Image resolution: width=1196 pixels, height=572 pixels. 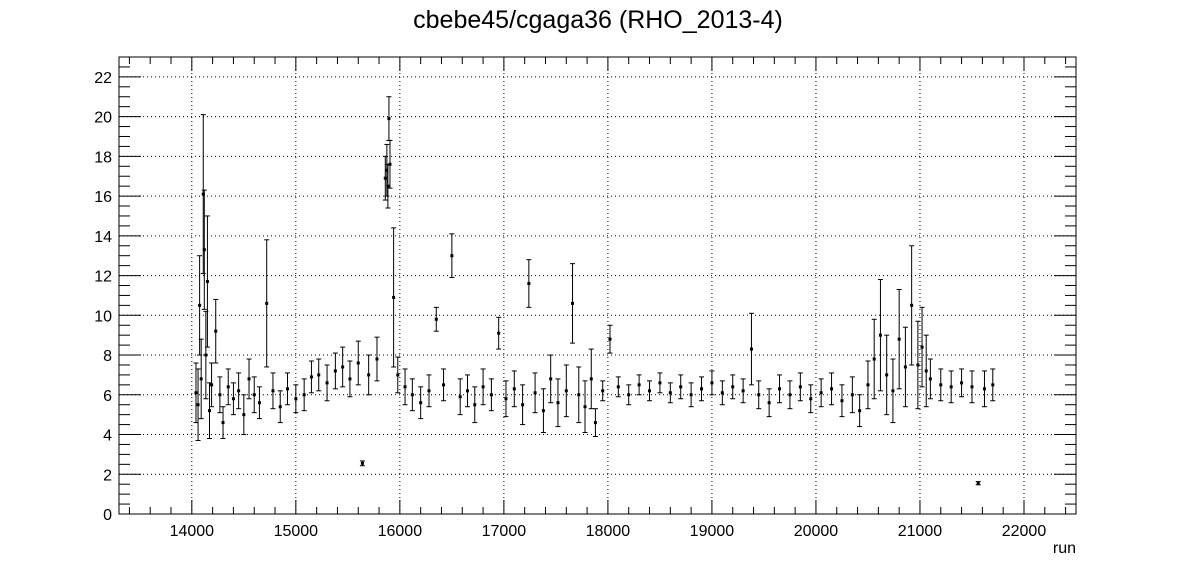 I want to click on y-tick-label: 10, so click(x=103, y=316).